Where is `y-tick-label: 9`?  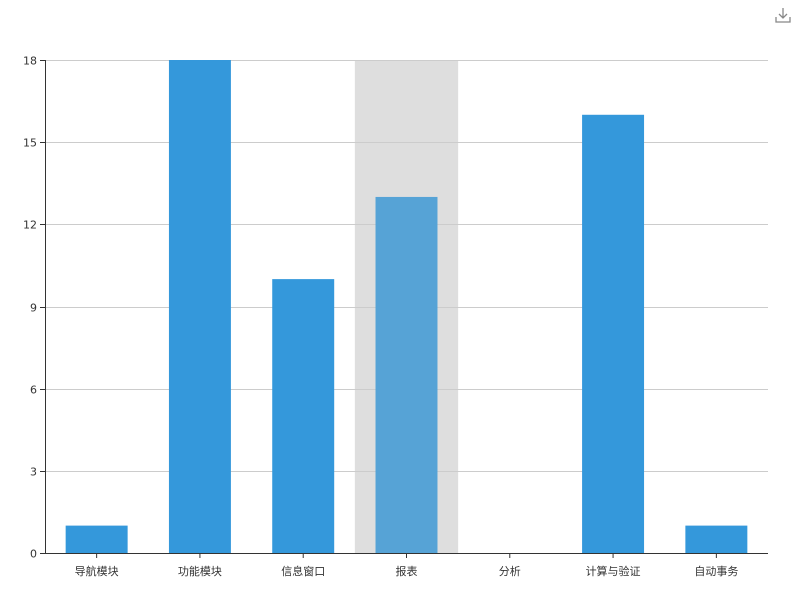 y-tick-label: 9 is located at coordinates (33, 308).